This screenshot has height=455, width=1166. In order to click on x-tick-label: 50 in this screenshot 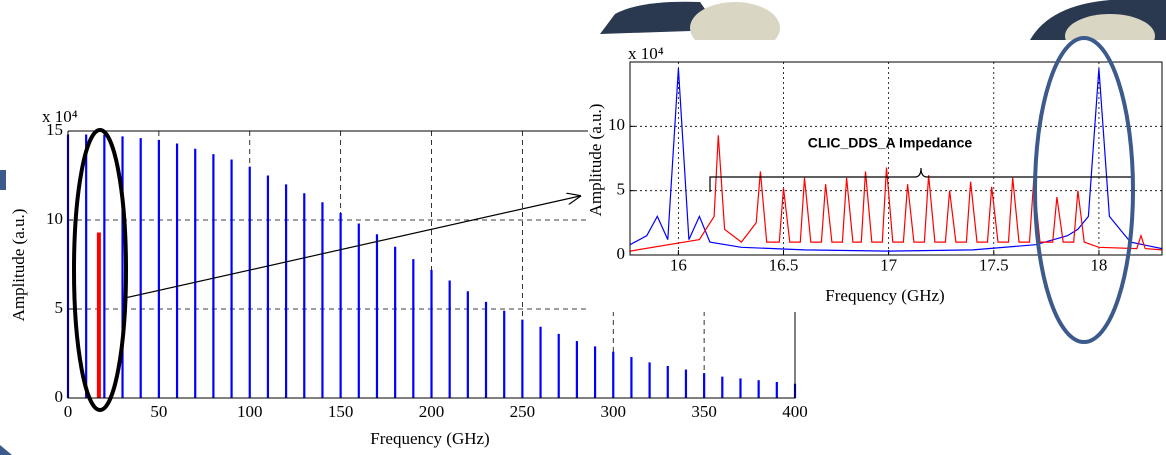, I will do `click(158, 411)`.